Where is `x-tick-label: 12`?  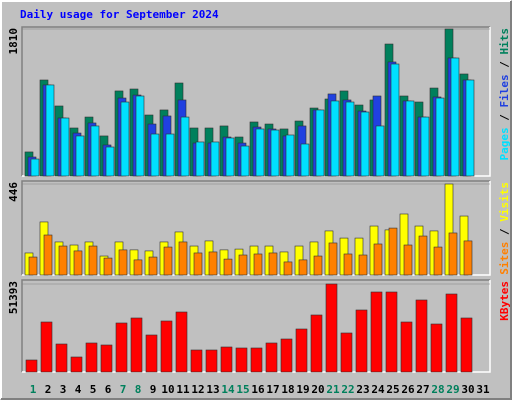 x-tick-label: 12 is located at coordinates (197, 389).